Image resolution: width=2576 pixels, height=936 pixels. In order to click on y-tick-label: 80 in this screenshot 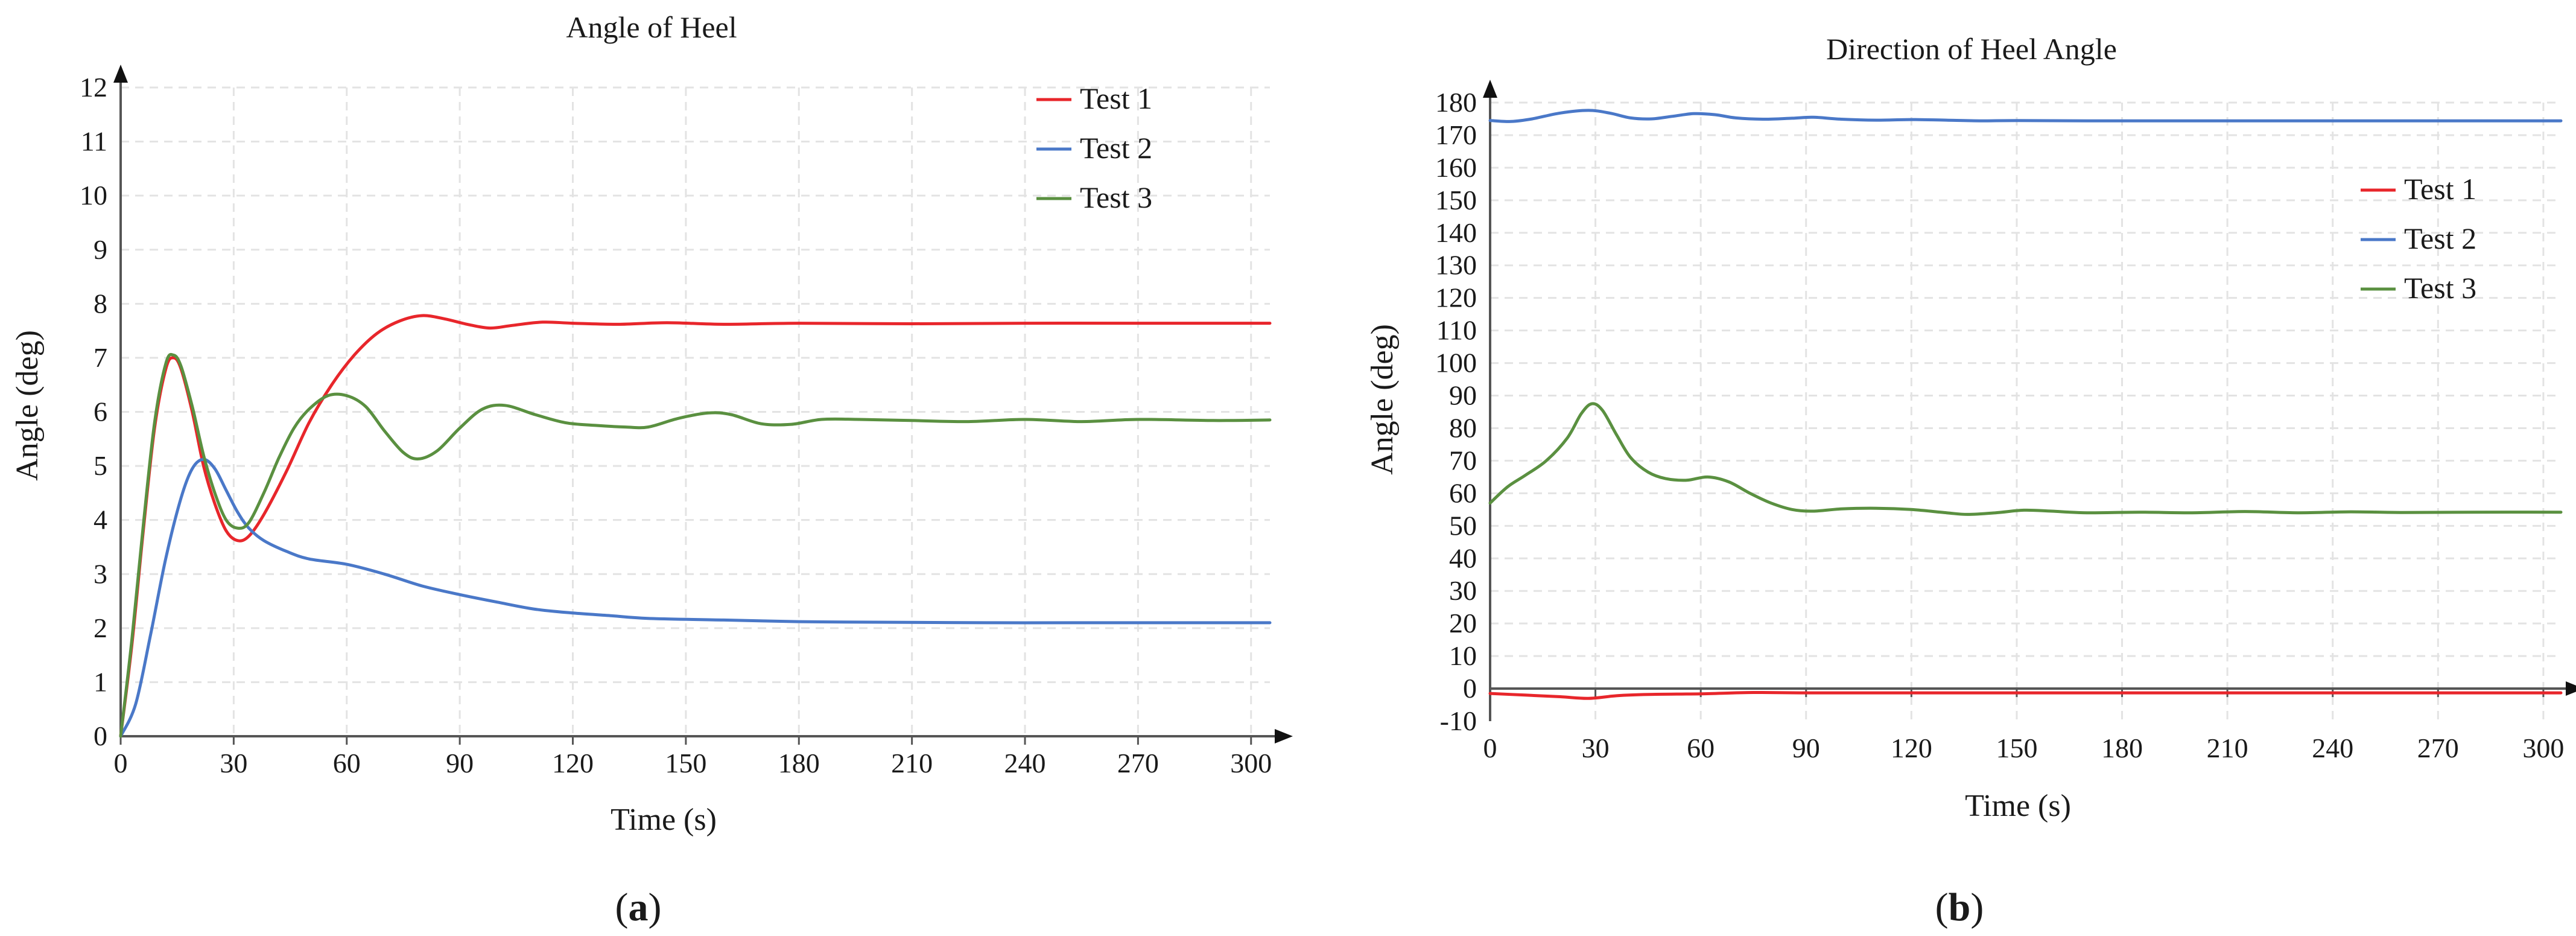, I will do `click(1463, 428)`.